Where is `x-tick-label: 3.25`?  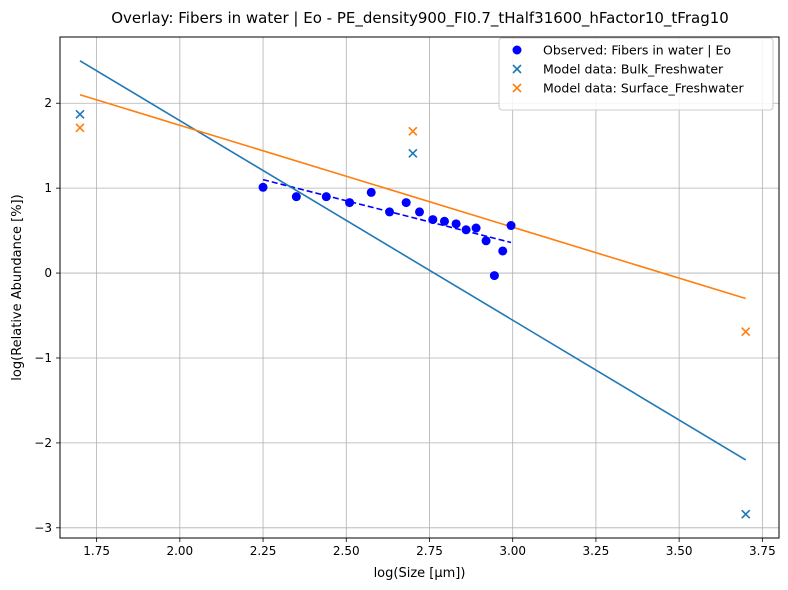
x-tick-label: 3.25 is located at coordinates (596, 551).